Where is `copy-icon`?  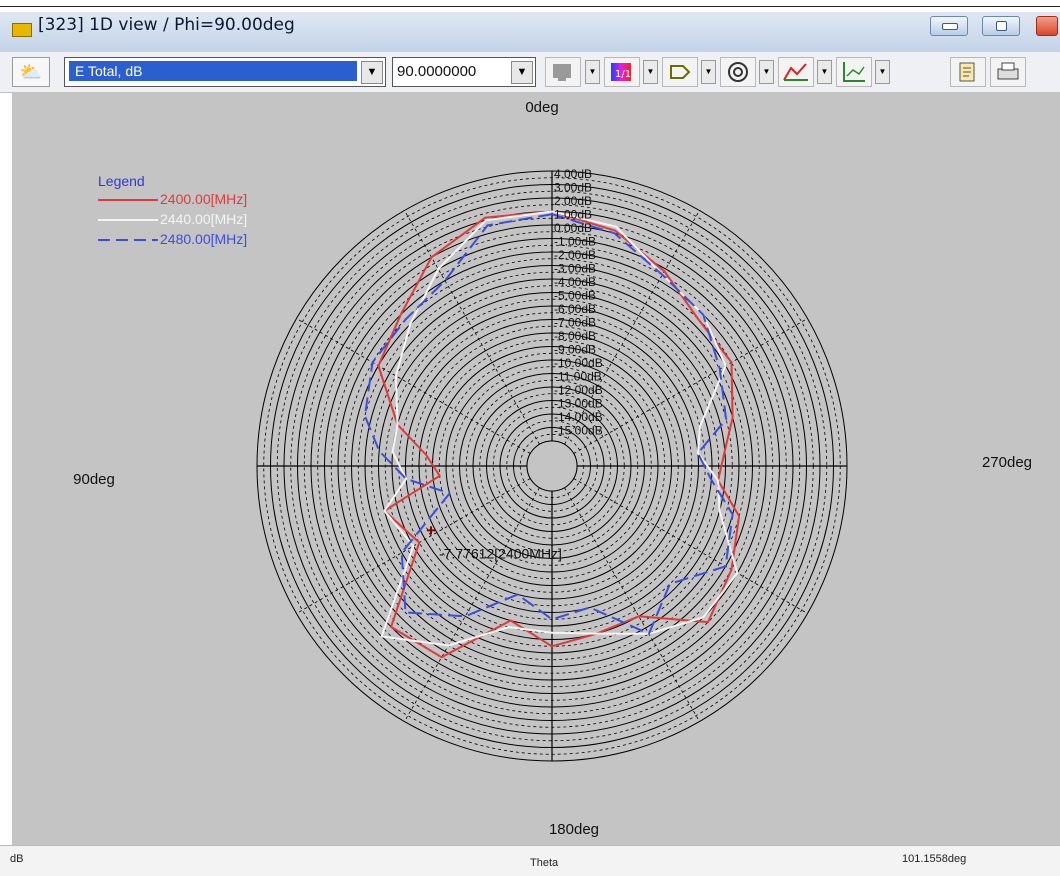 copy-icon is located at coordinates (968, 72).